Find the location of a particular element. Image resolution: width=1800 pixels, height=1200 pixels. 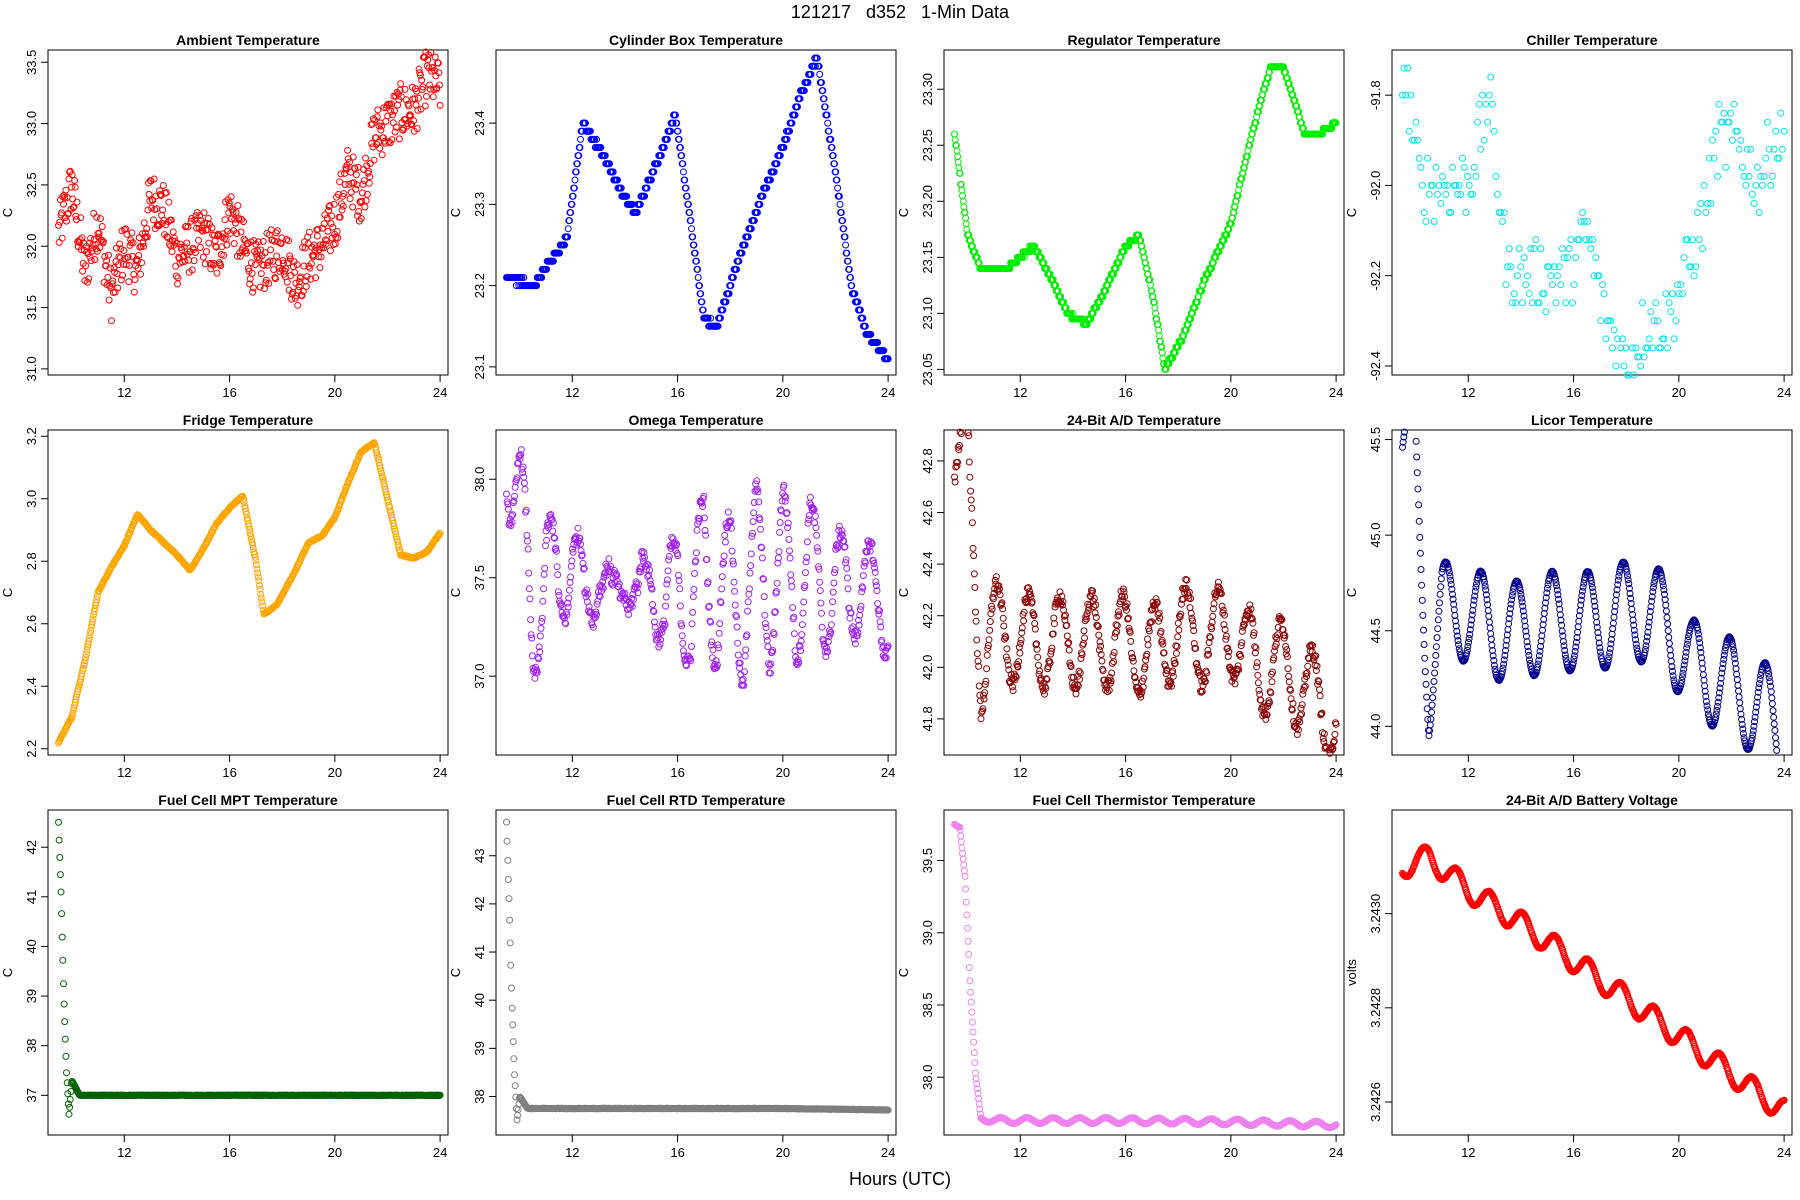

chart-title: Cylinder Box Temperature is located at coordinates (696, 40).